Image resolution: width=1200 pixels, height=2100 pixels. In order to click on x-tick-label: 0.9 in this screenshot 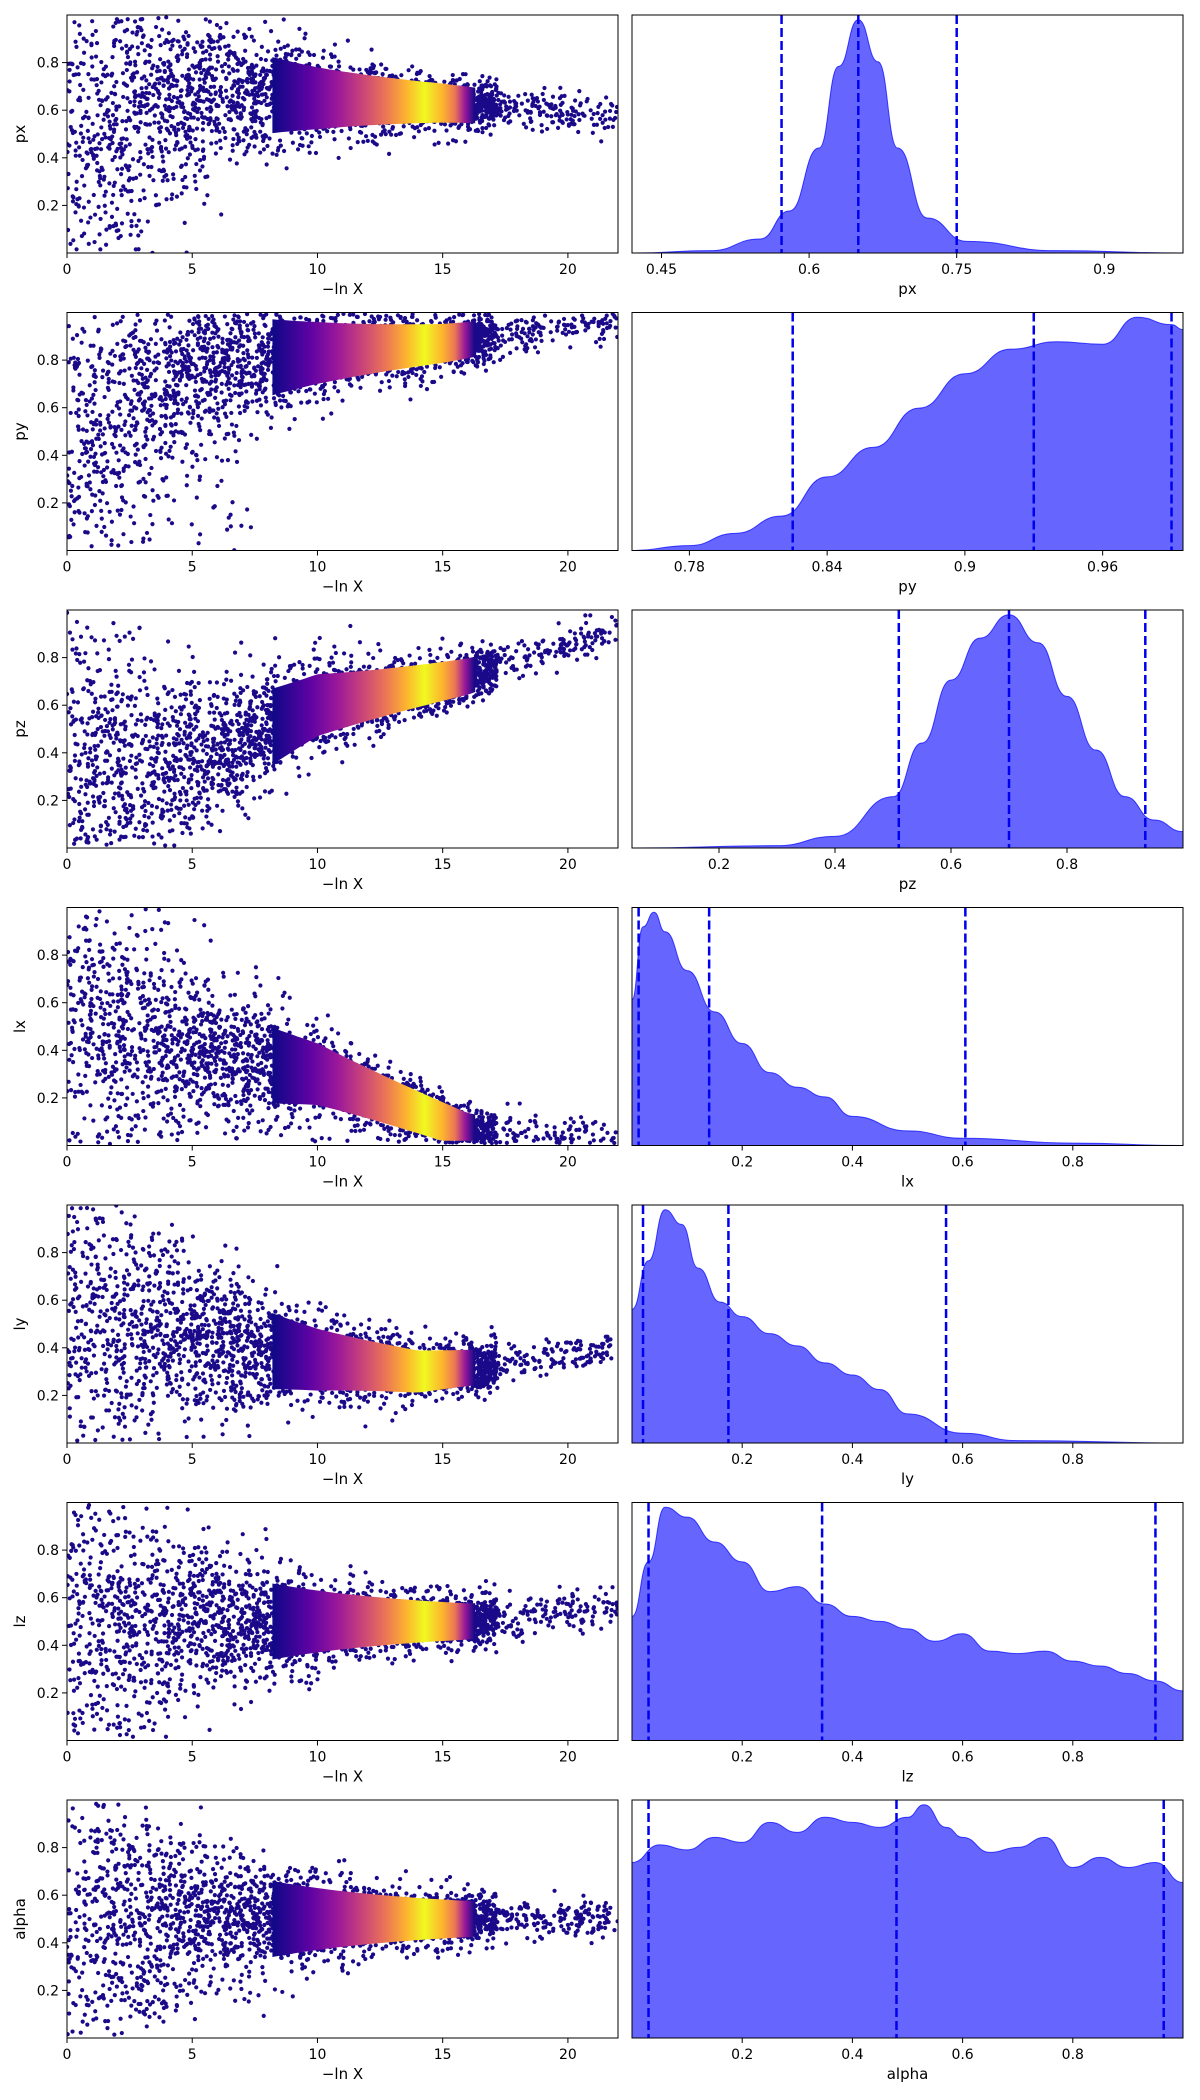, I will do `click(1104, 270)`.